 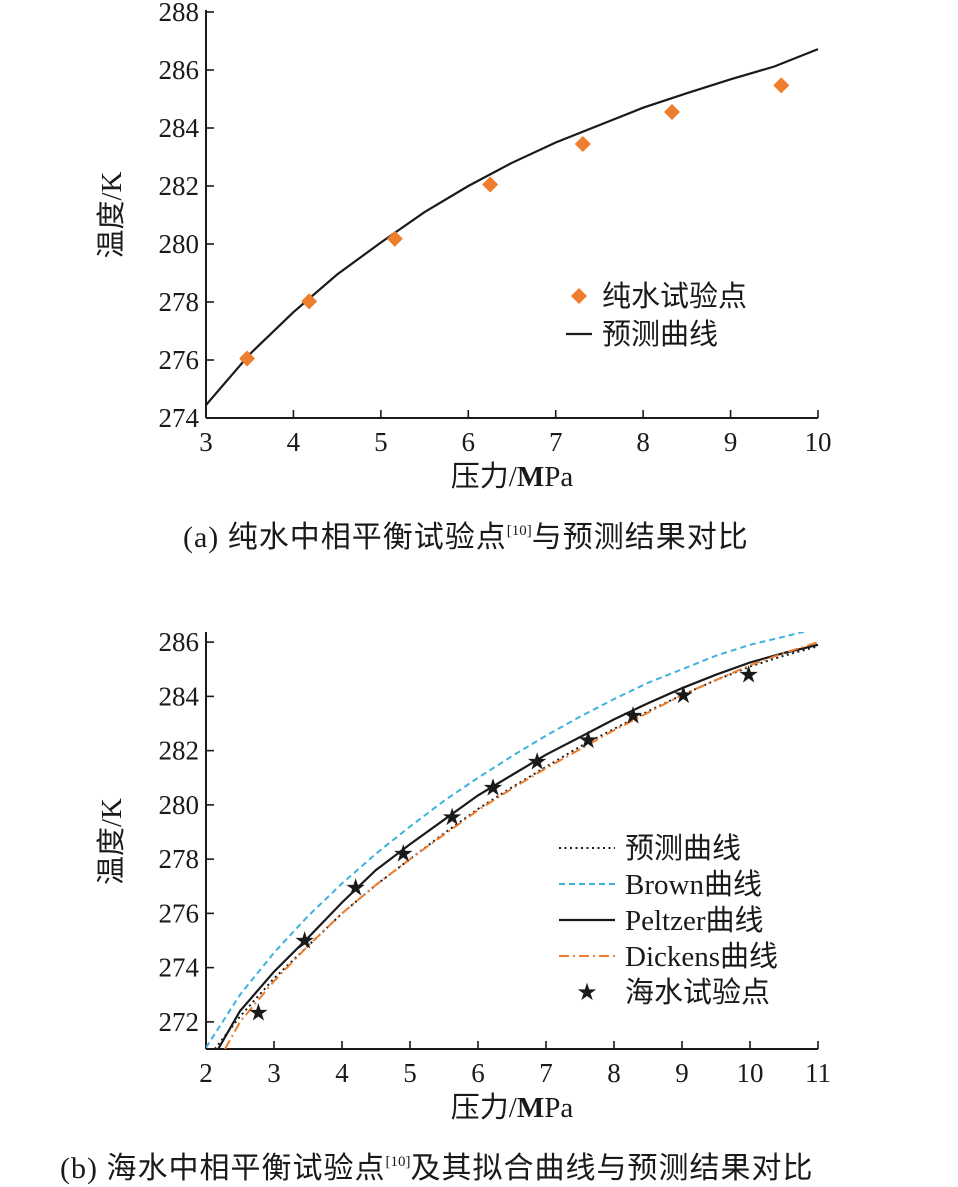 I want to click on b-x-tick-label: 3, so click(x=274, y=1073).